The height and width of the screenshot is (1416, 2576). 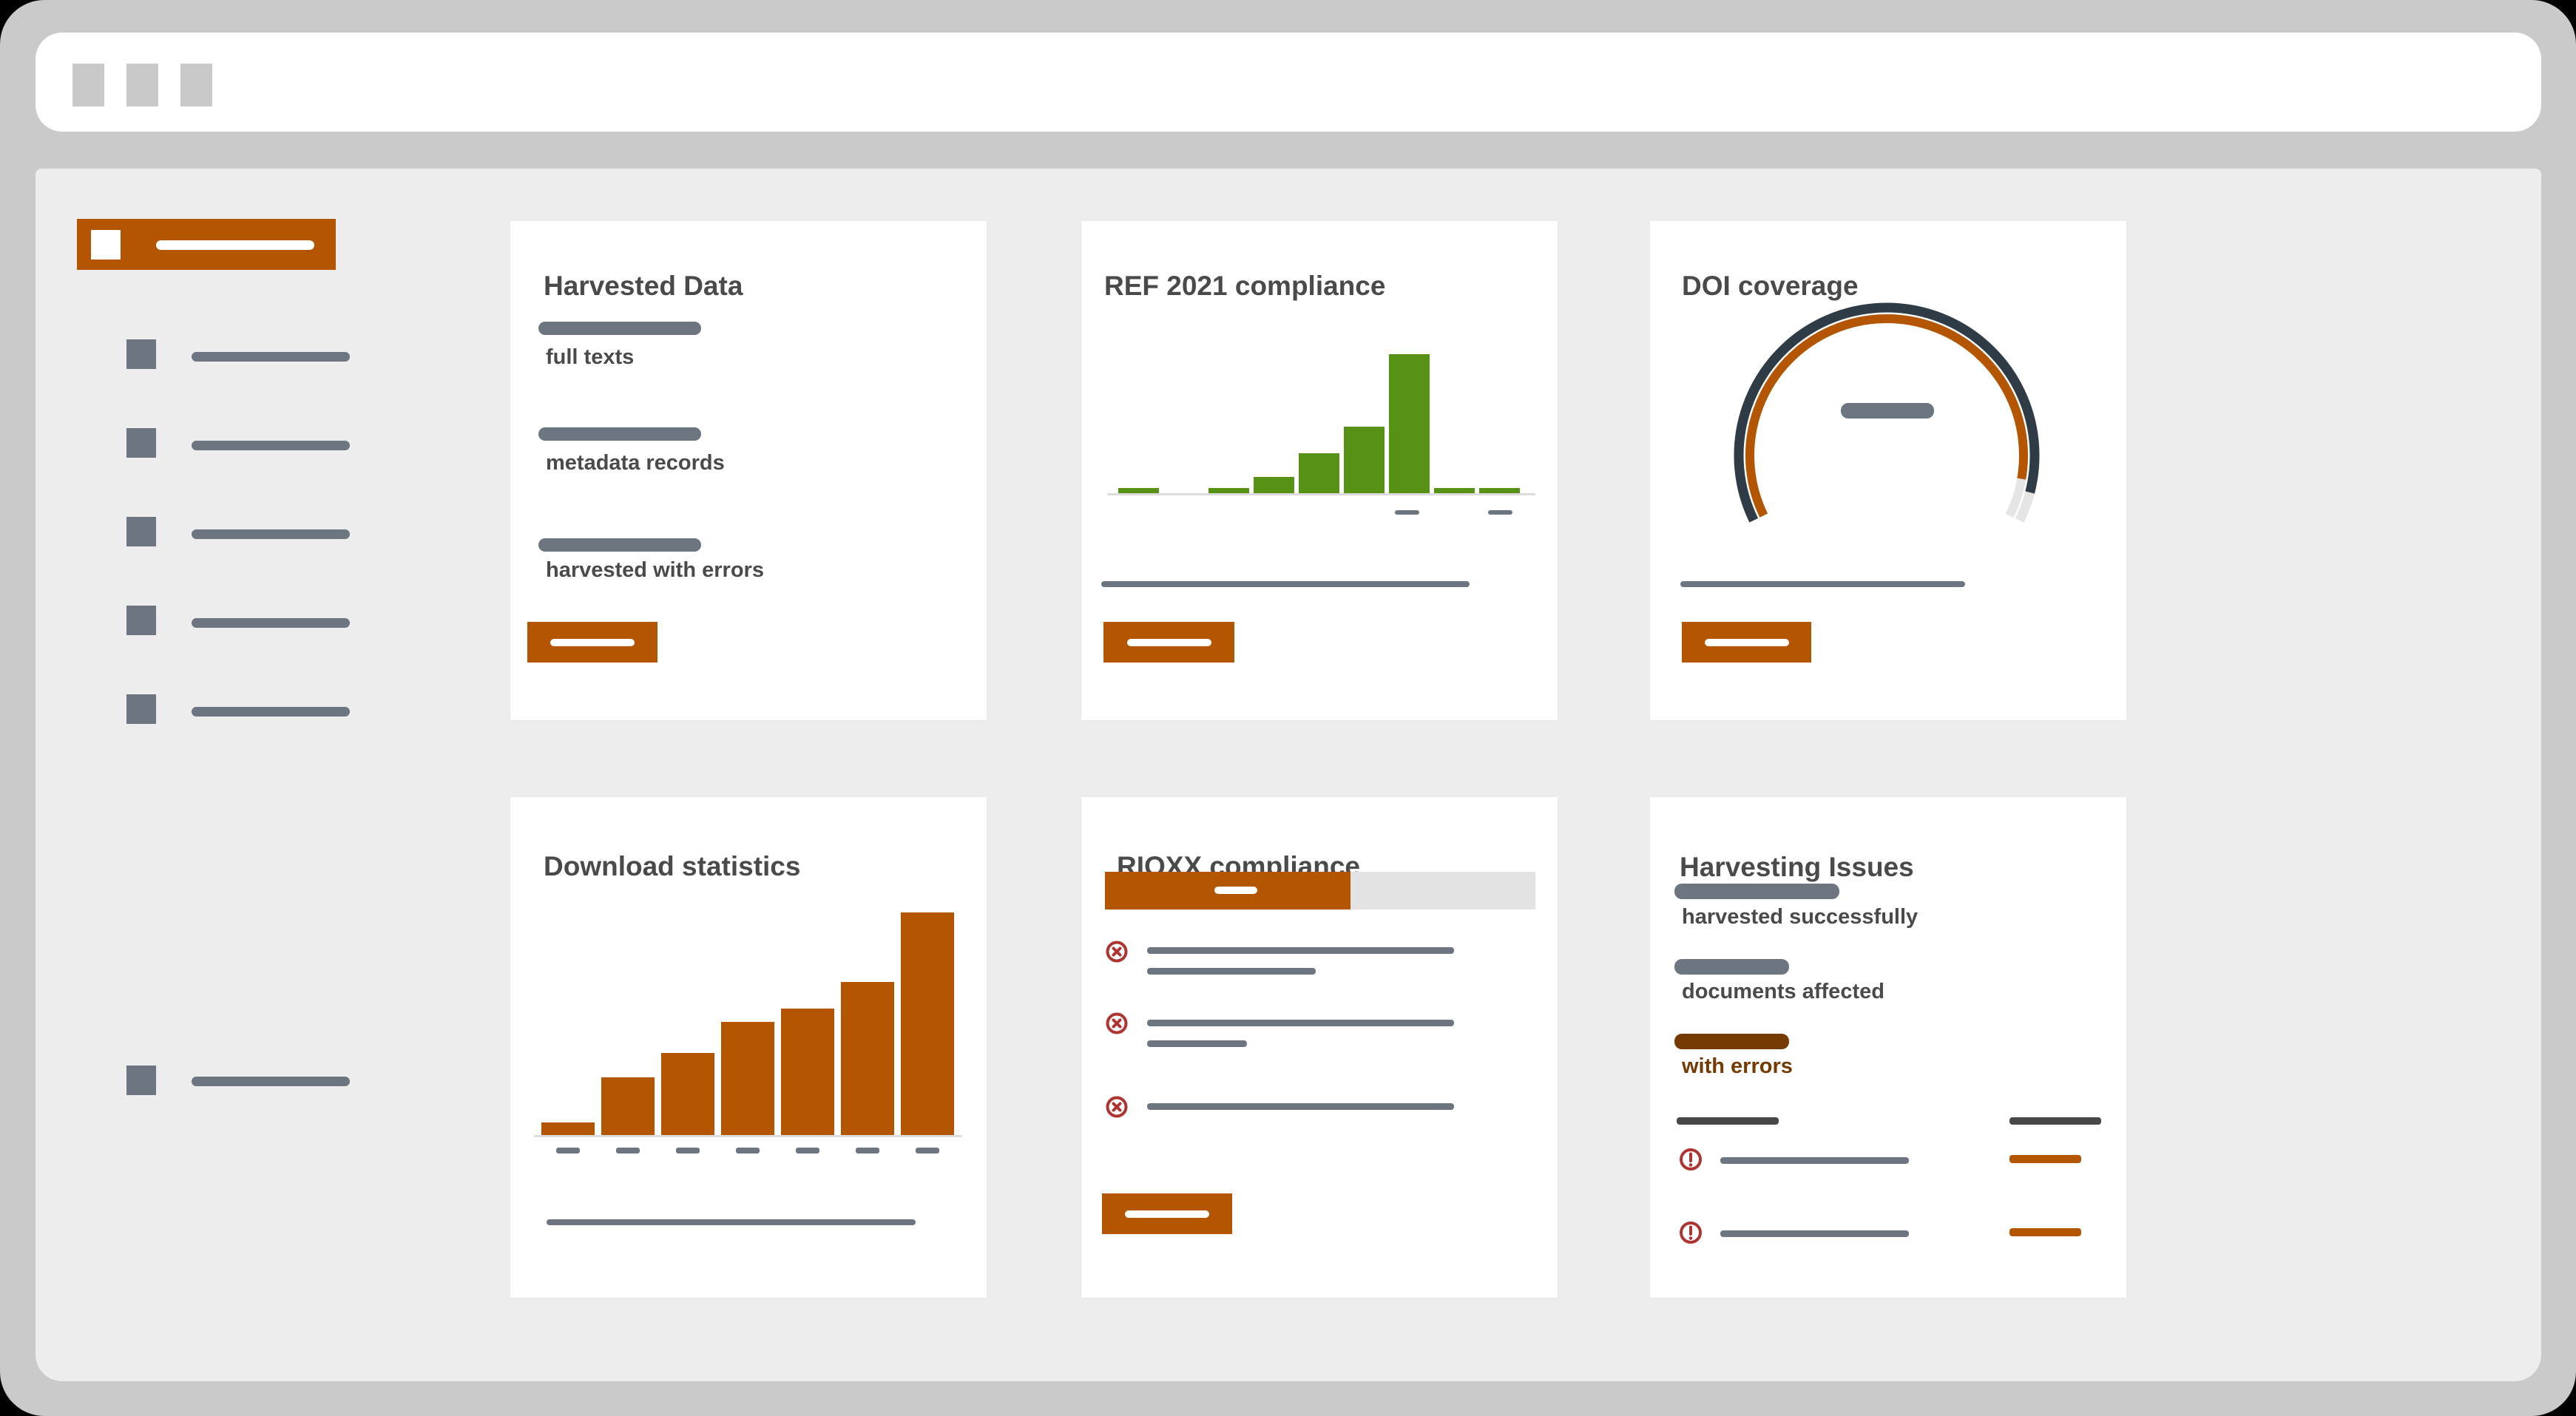 I want to click on sidebar-item-bottom, so click(x=213, y=1076).